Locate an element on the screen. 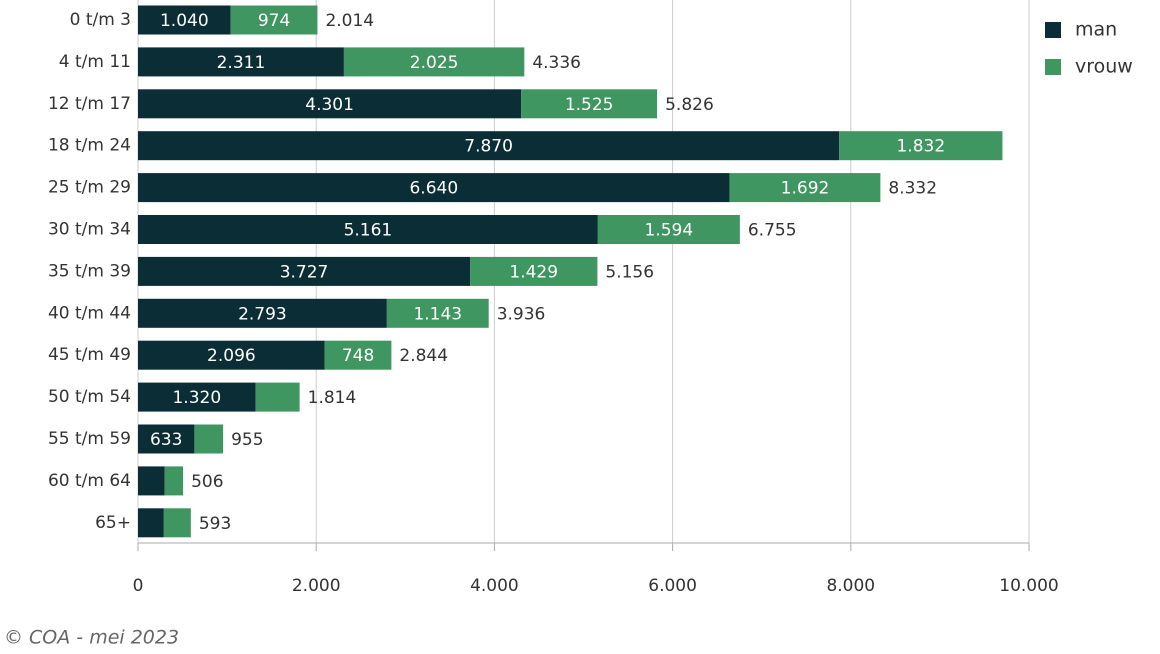 This screenshot has width=1160, height=654. y-tick-label: 45 t/m 49 is located at coordinates (89, 355).